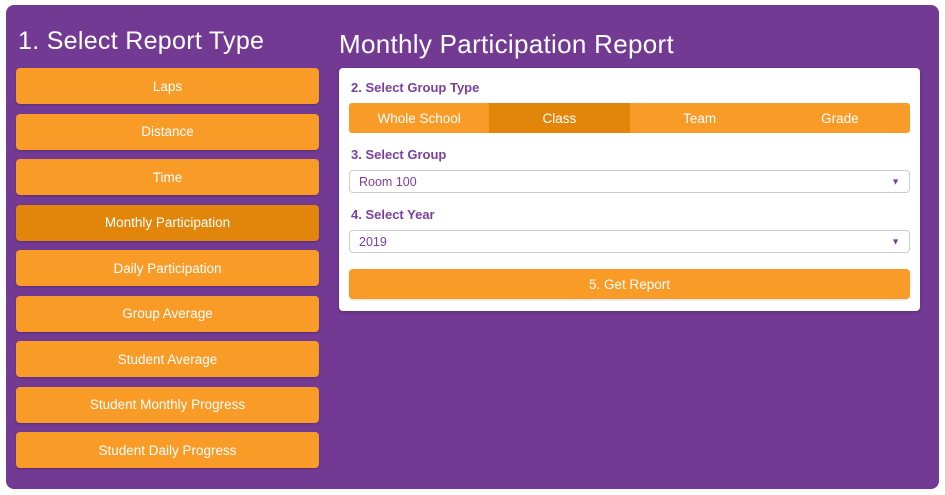 Image resolution: width=945 pixels, height=495 pixels. I want to click on year-select: 2019 ▼, so click(629, 241).